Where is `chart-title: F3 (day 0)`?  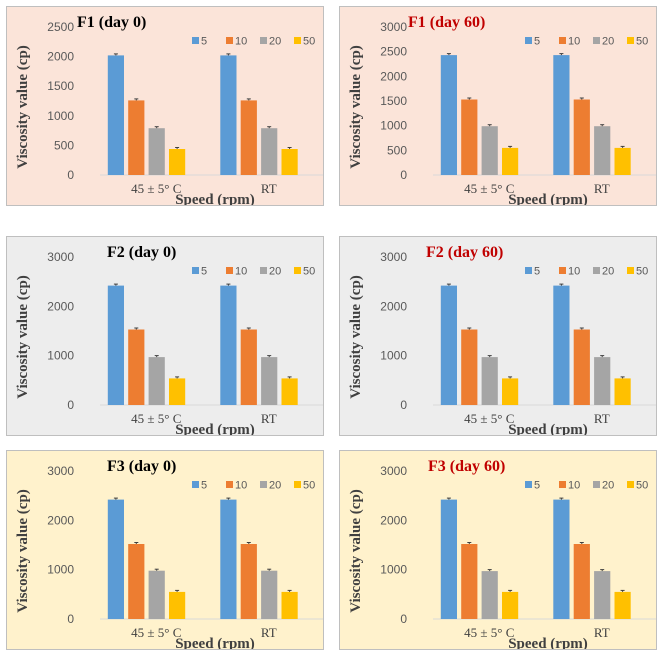
chart-title: F3 (day 0) is located at coordinates (141, 466).